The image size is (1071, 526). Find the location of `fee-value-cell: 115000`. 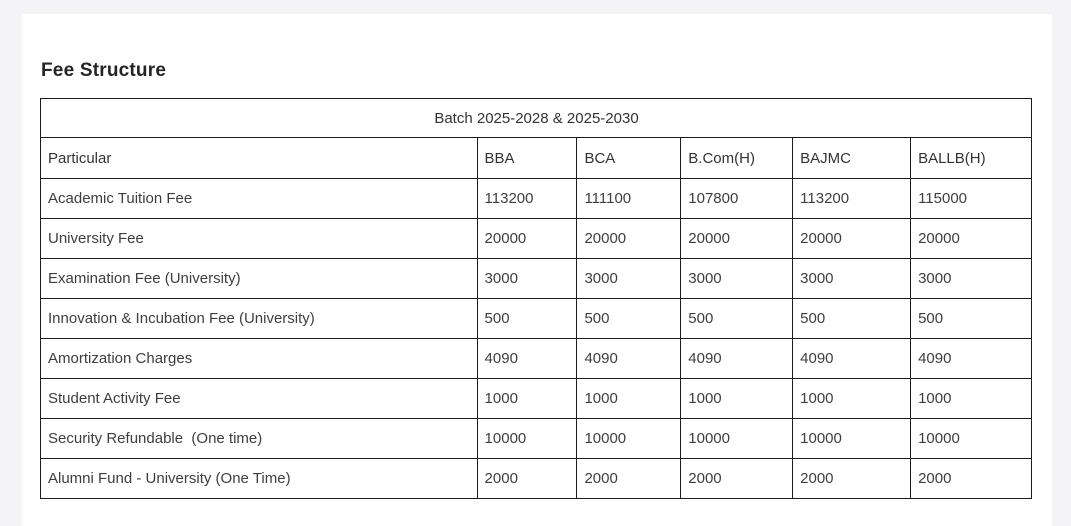

fee-value-cell: 115000 is located at coordinates (971, 198).